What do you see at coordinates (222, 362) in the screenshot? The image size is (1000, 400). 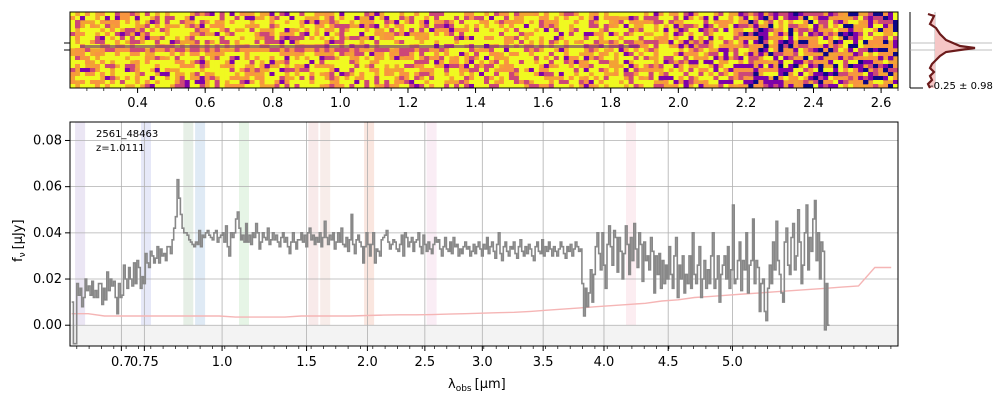 I see `x-tick-label: 1.0` at bounding box center [222, 362].